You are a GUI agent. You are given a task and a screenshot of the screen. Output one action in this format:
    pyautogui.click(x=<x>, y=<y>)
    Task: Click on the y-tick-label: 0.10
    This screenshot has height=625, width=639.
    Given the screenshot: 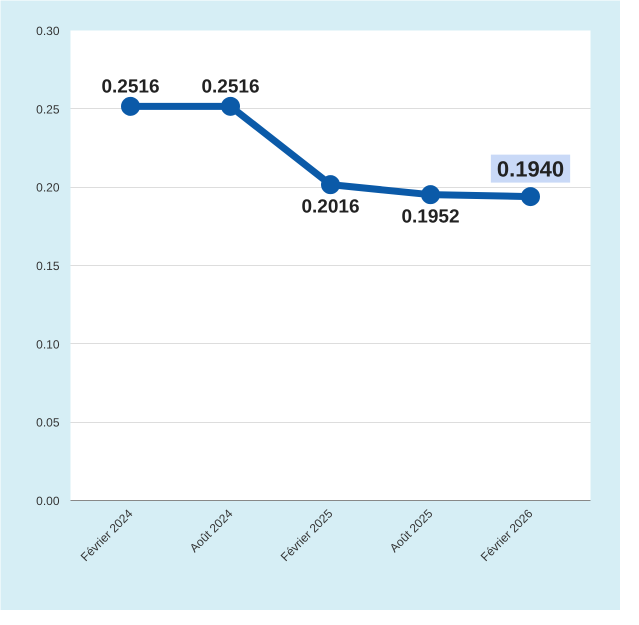 What is the action you would take?
    pyautogui.click(x=48, y=344)
    